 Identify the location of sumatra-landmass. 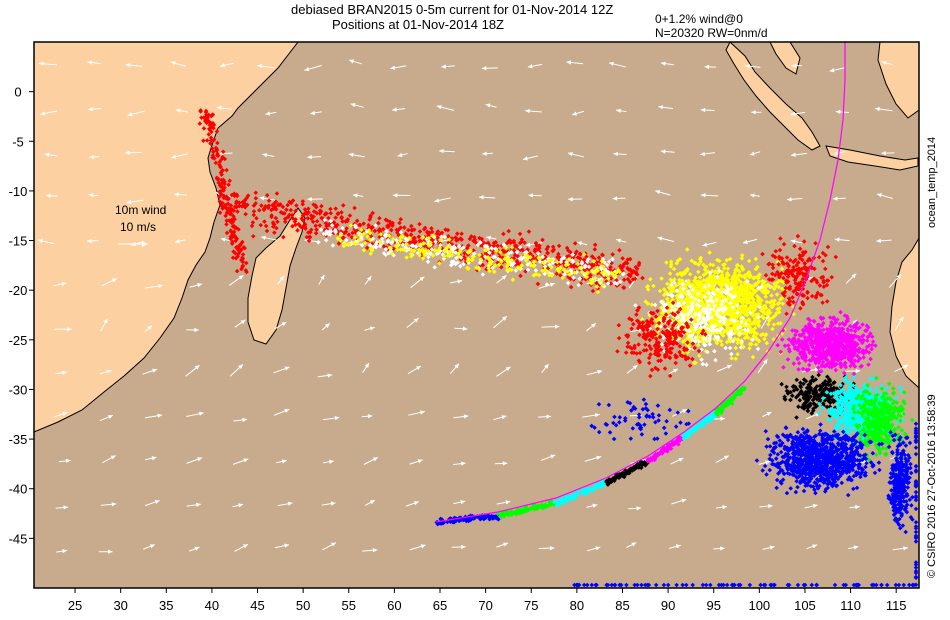
(773, 96).